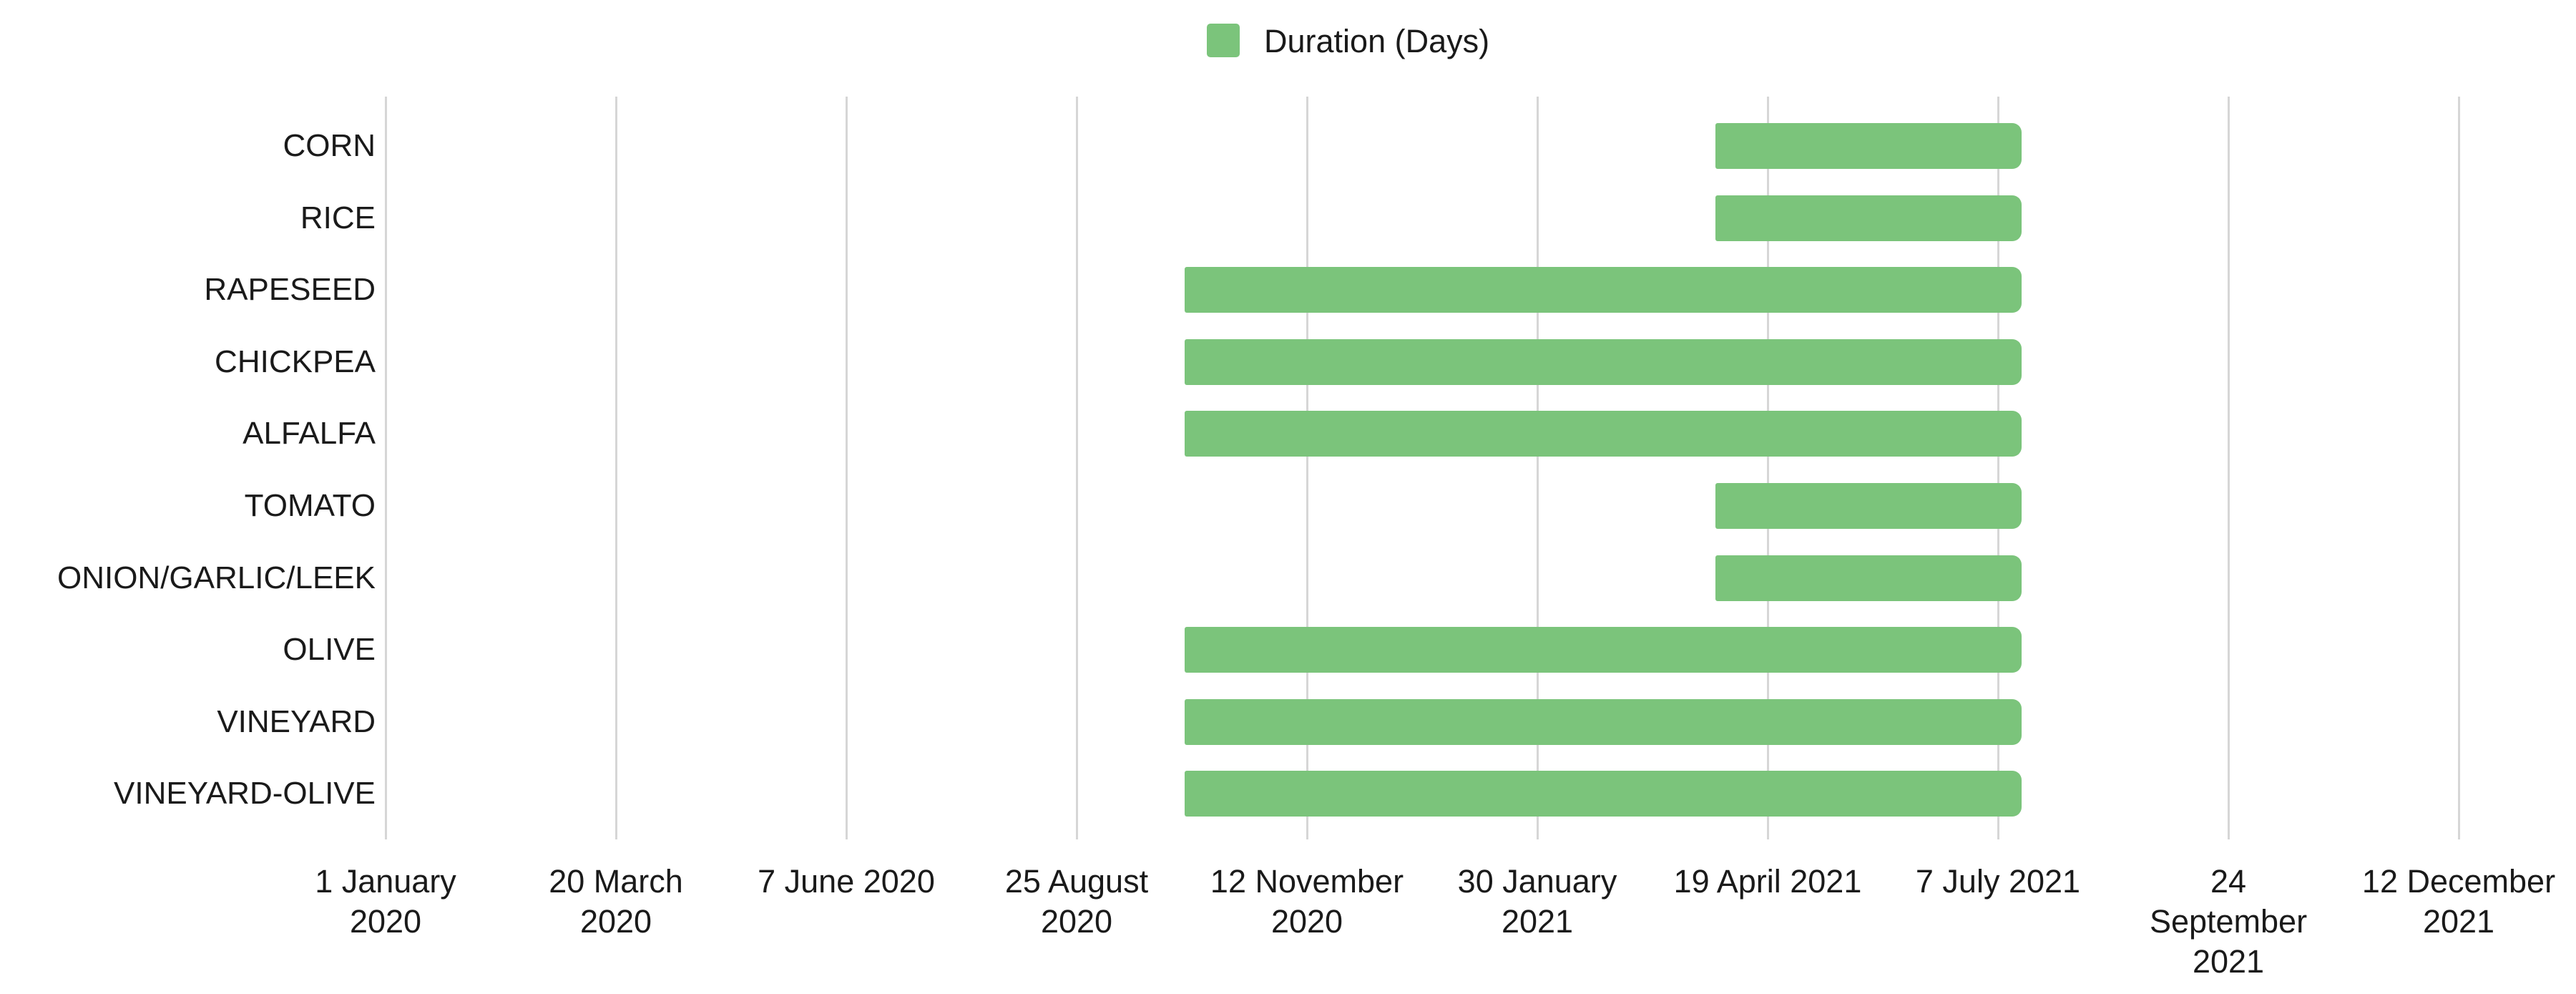  Describe the element at coordinates (1223, 40) in the screenshot. I see `legend-swatch-icon` at that location.